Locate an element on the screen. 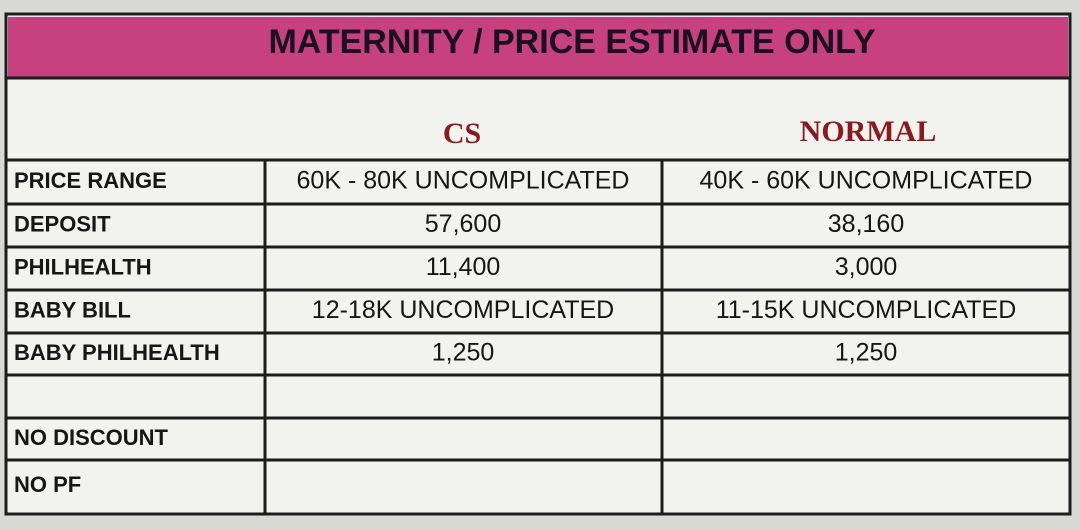  cell-value: 38,160 is located at coordinates (866, 224).